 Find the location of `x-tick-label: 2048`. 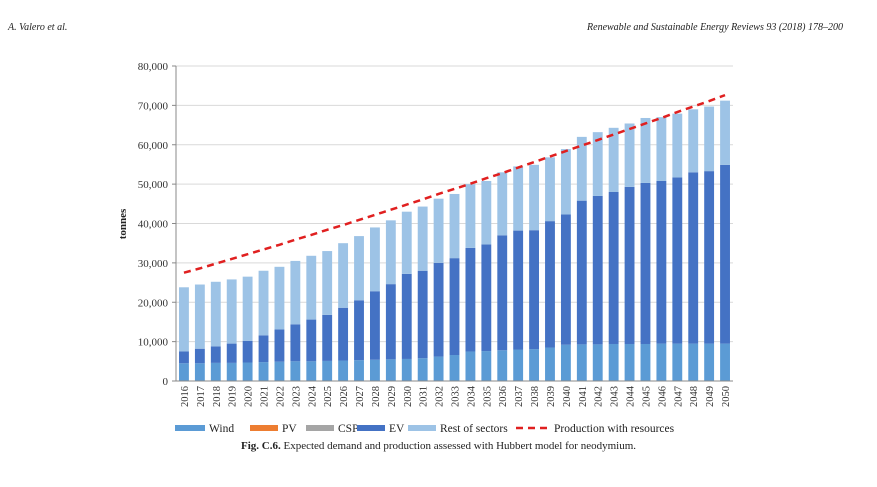

x-tick-label: 2048 is located at coordinates (694, 396).